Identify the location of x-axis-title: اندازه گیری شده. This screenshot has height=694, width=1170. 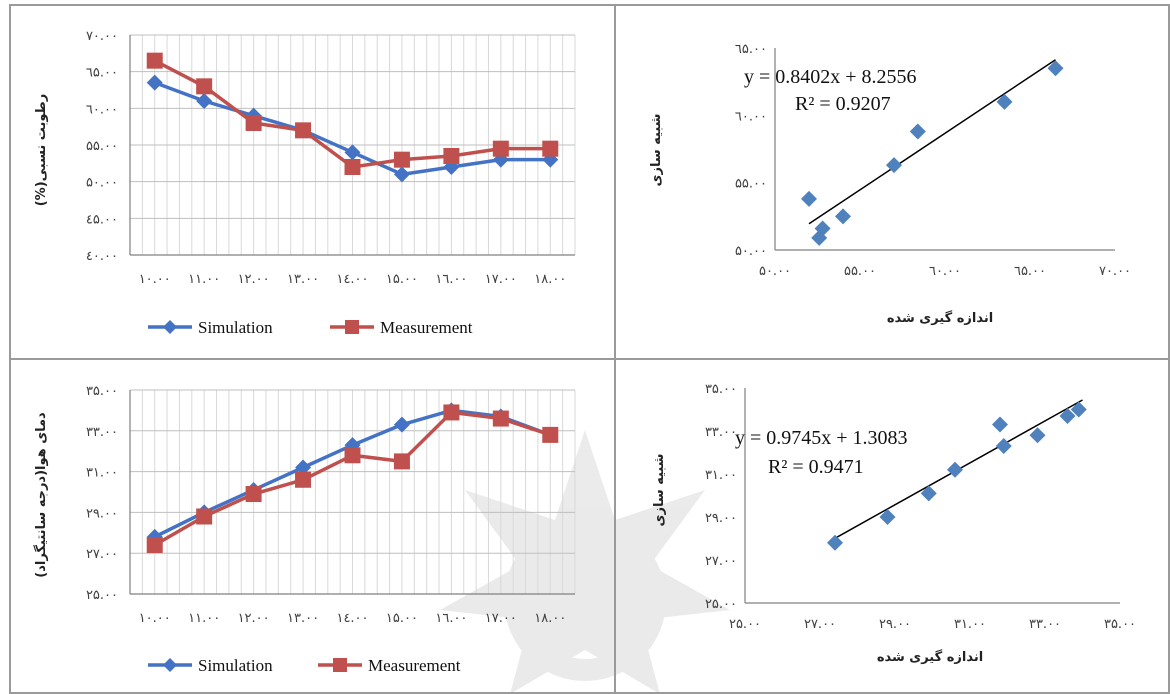
(940, 318).